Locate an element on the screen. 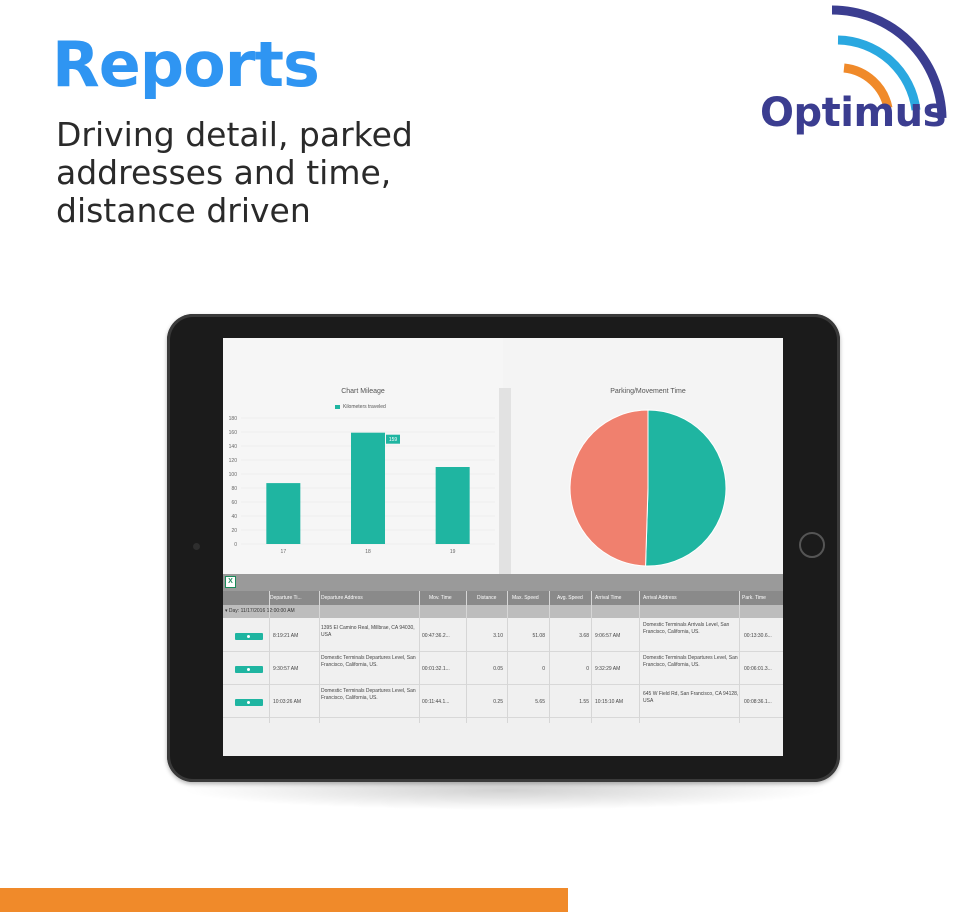 The image size is (962, 917). chart-divider is located at coordinates (505, 481).